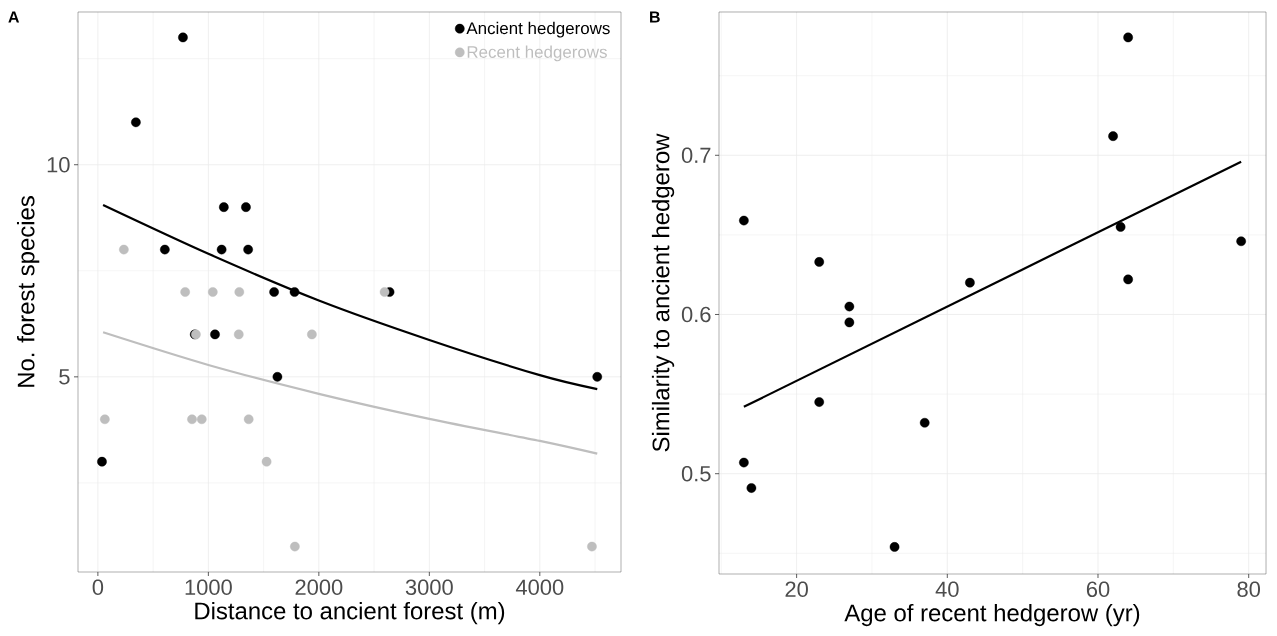 This screenshot has height=636, width=1277. Describe the element at coordinates (98, 587) in the screenshot. I see `x-tick-label: 0` at that location.